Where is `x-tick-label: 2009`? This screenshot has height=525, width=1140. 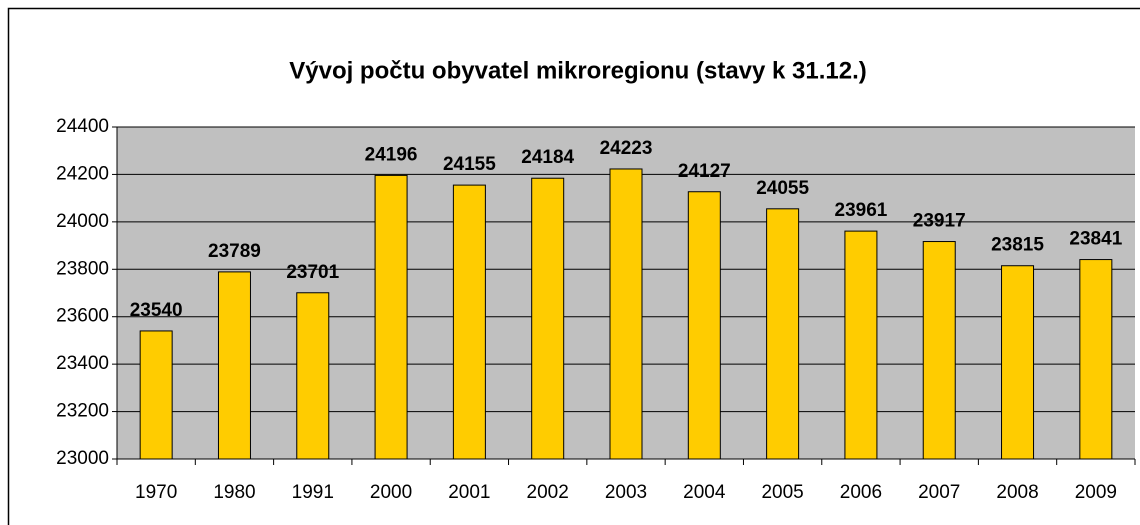 x-tick-label: 2009 is located at coordinates (1096, 492).